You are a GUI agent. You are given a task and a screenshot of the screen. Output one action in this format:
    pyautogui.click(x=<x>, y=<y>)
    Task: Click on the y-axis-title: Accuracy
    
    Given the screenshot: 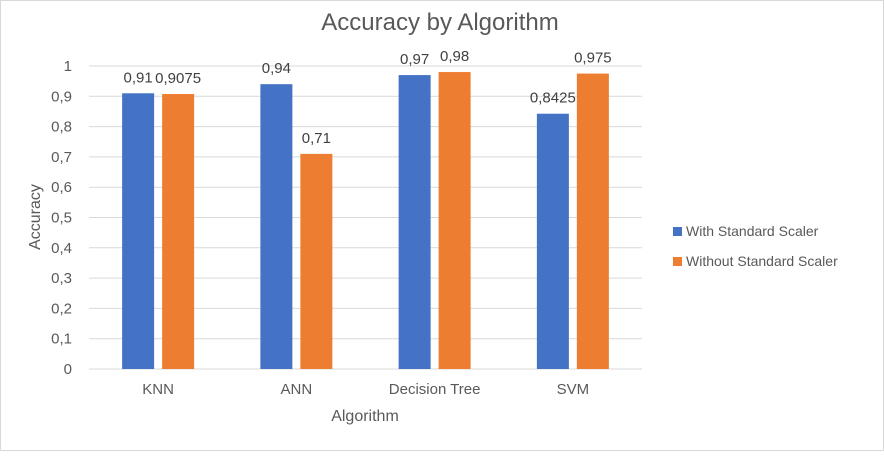 What is the action you would take?
    pyautogui.click(x=35, y=217)
    